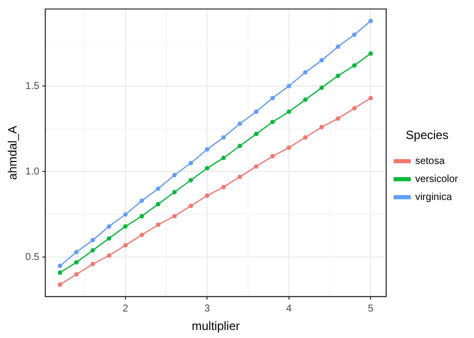 This screenshot has height=338, width=474. What do you see at coordinates (430, 161) in the screenshot?
I see `legend-label: setosa` at bounding box center [430, 161].